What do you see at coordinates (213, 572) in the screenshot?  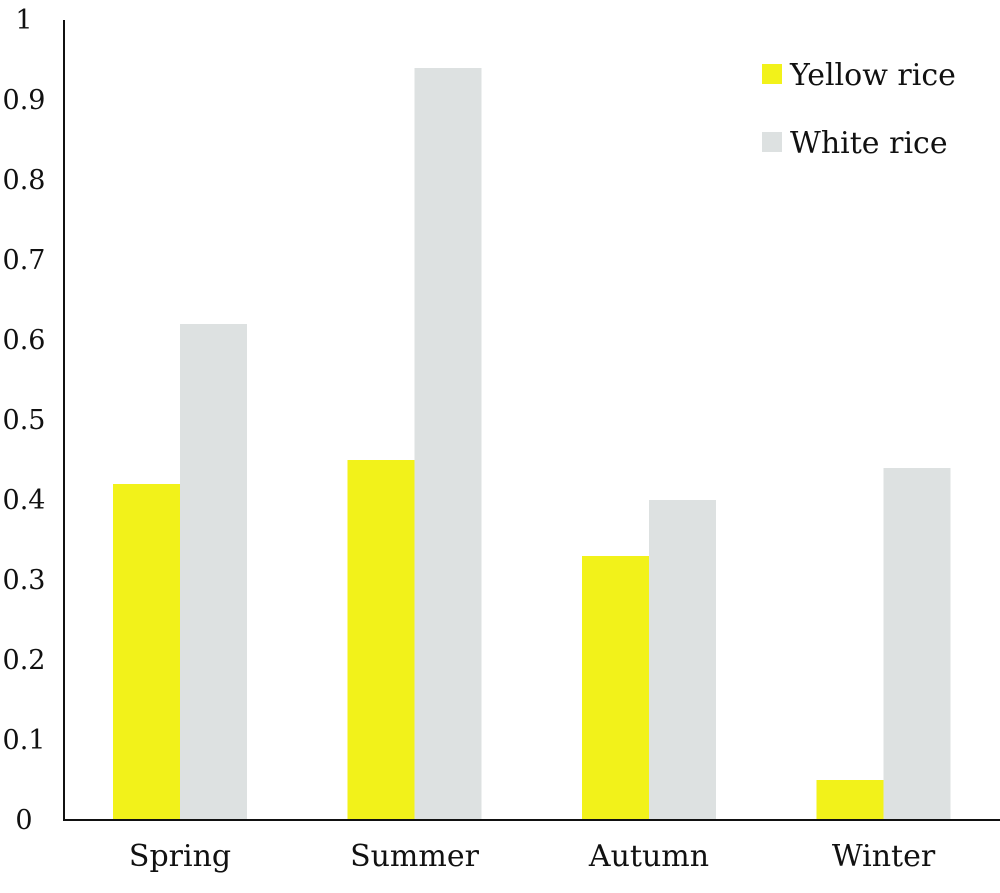 I see `bar-white-rice-spring` at bounding box center [213, 572].